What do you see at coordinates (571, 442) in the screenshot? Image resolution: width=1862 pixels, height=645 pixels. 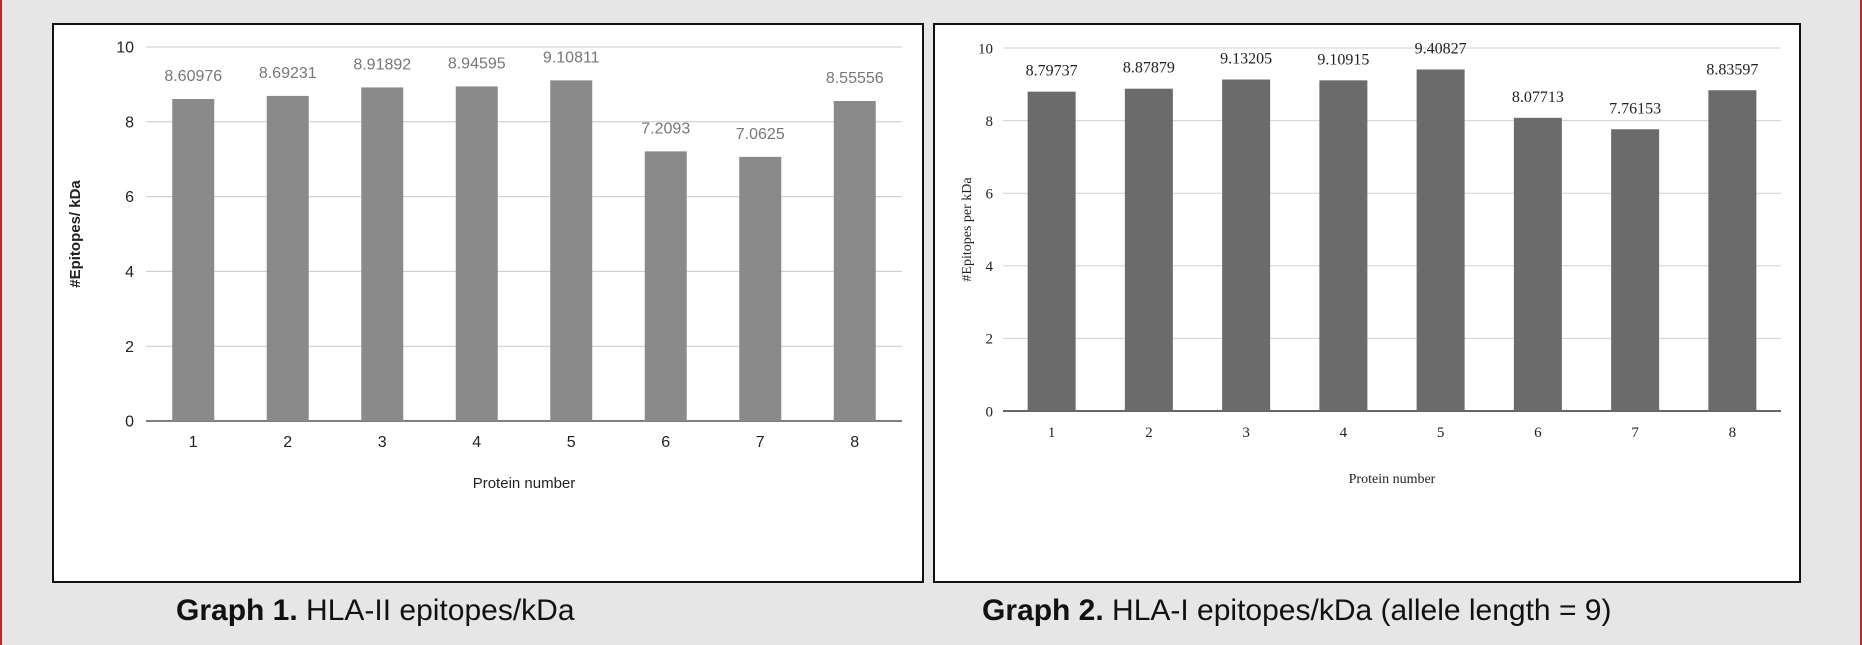 I see `graph1-xtick-label: 5` at bounding box center [571, 442].